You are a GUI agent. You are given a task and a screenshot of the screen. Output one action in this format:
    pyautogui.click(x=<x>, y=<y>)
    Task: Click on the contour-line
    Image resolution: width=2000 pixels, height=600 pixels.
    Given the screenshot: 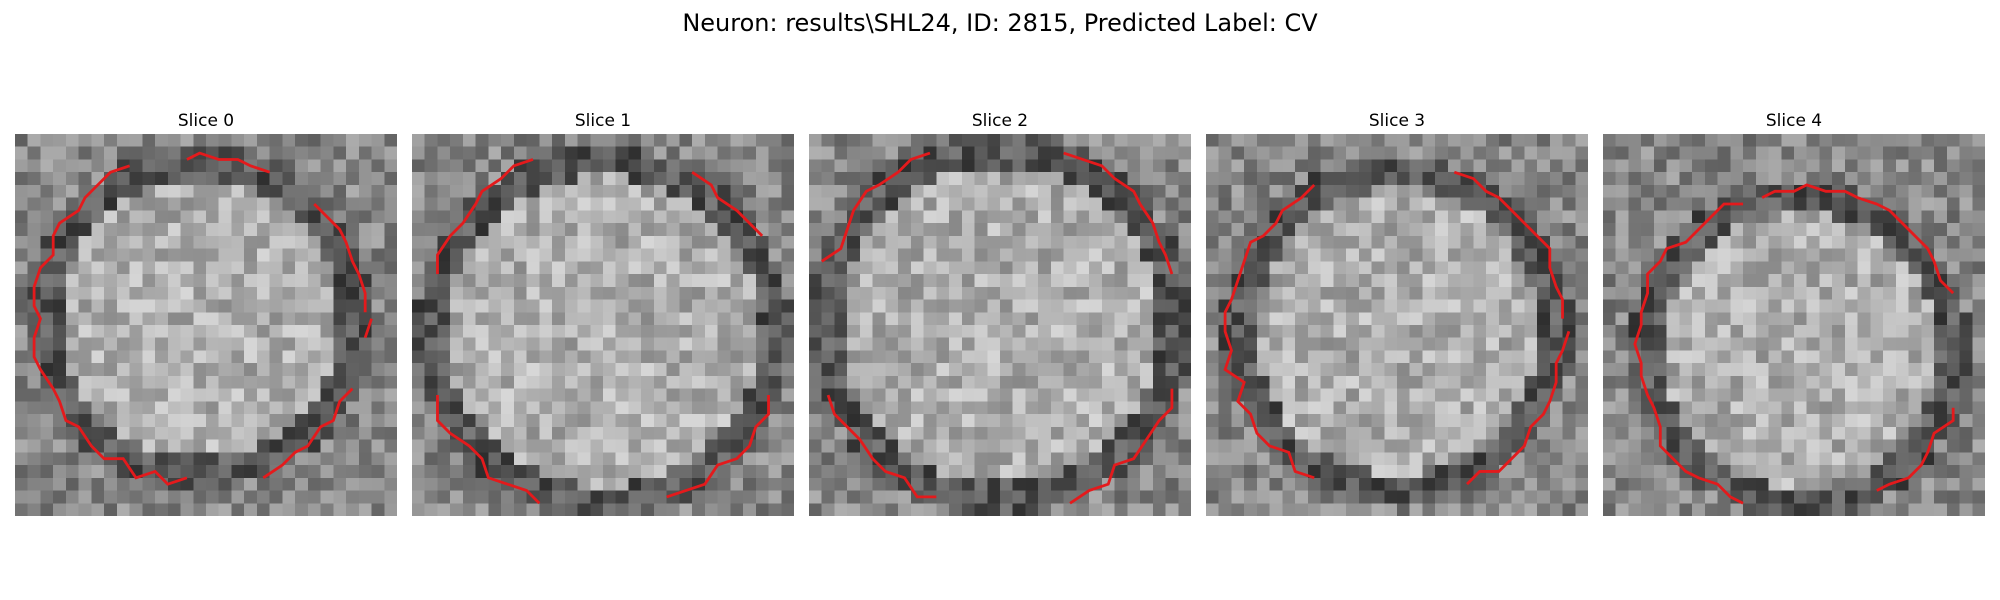 What is the action you would take?
    pyautogui.click(x=228, y=162)
    